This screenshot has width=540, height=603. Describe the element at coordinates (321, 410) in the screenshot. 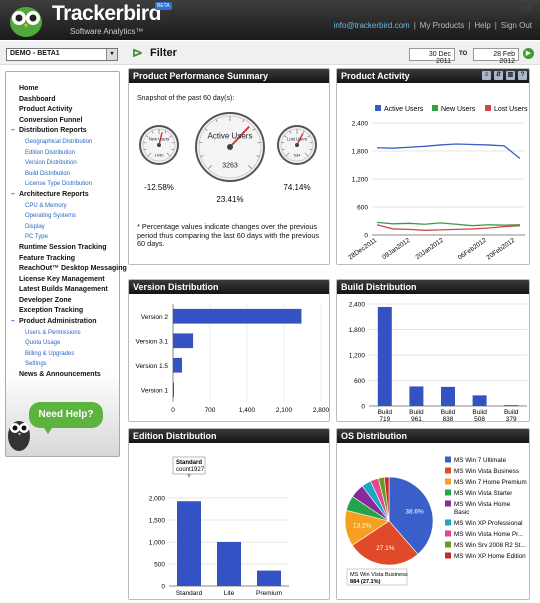

I see `x-tick-label: 2,800` at that location.